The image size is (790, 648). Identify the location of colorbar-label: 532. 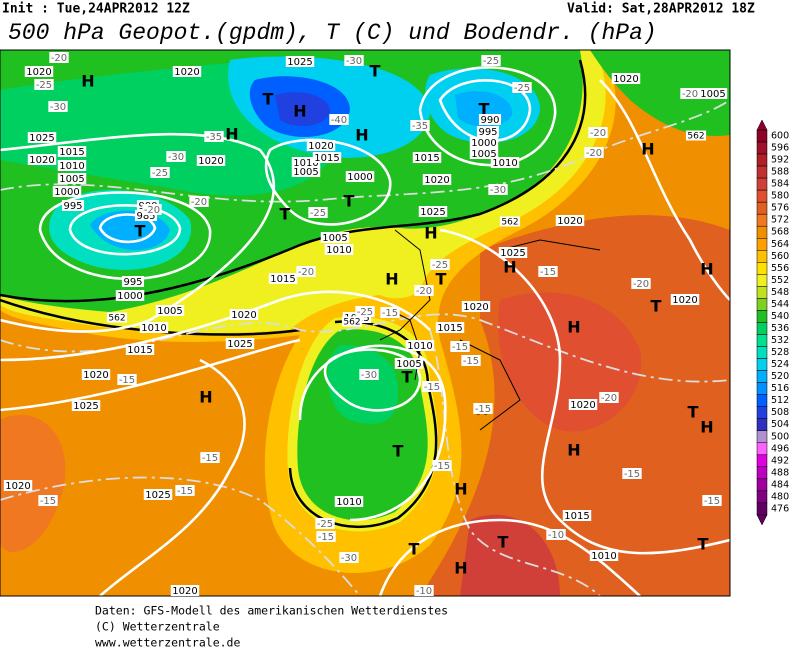
(780, 340).